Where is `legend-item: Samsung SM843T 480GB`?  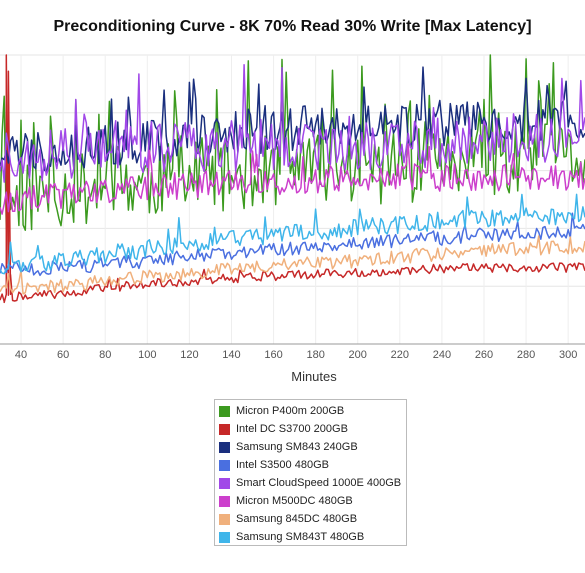 legend-item: Samsung SM843T 480GB is located at coordinates (310, 537).